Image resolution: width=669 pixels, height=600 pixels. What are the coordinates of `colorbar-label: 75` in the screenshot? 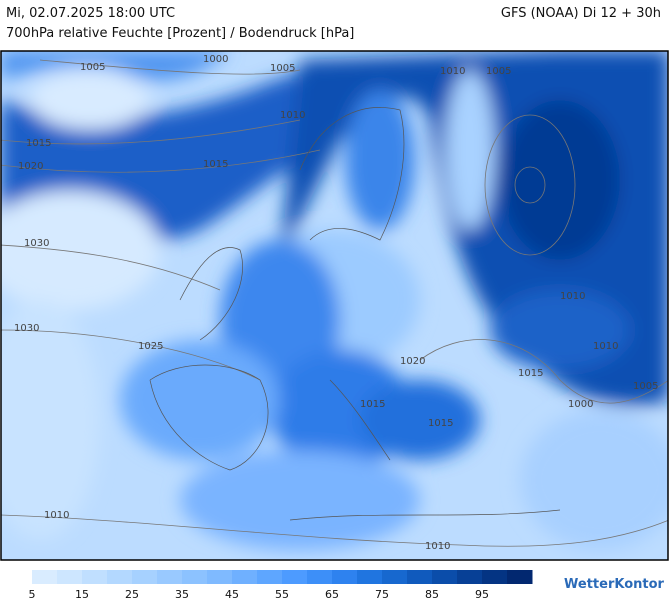 It's located at (382, 594).